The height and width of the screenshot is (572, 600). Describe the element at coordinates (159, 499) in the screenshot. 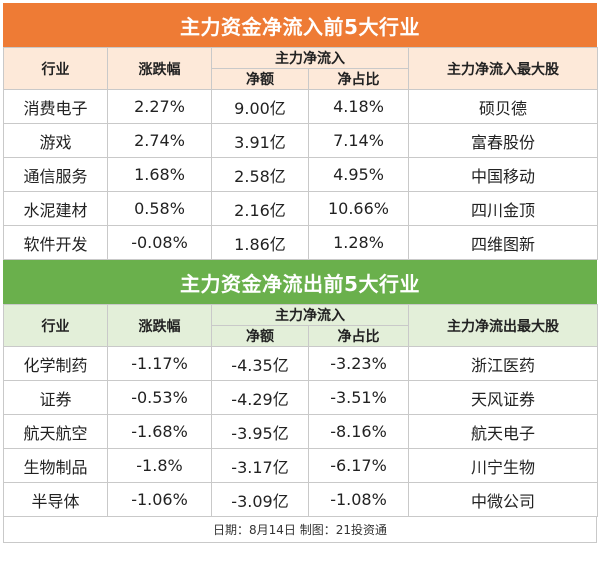

I see `change-cell: -1.06%` at that location.